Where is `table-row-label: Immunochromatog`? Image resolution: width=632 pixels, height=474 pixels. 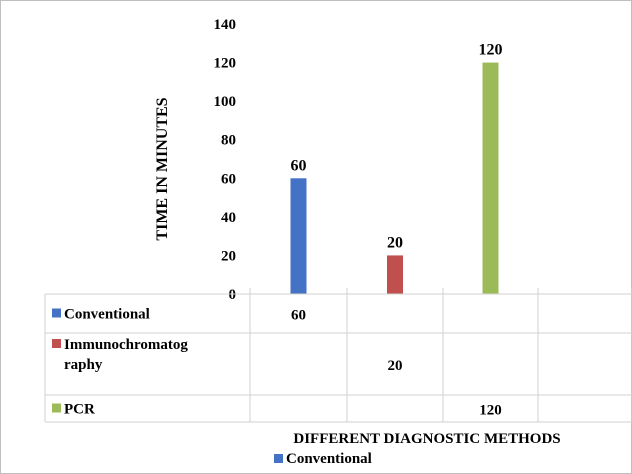
table-row-label: Immunochromatog is located at coordinates (126, 345).